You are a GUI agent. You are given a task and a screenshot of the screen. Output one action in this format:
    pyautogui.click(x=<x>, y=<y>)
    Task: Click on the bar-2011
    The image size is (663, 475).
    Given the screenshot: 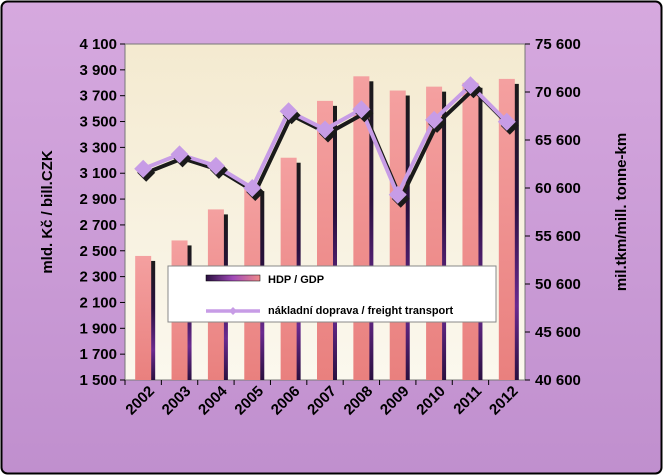 What is the action you would take?
    pyautogui.click(x=470, y=231)
    